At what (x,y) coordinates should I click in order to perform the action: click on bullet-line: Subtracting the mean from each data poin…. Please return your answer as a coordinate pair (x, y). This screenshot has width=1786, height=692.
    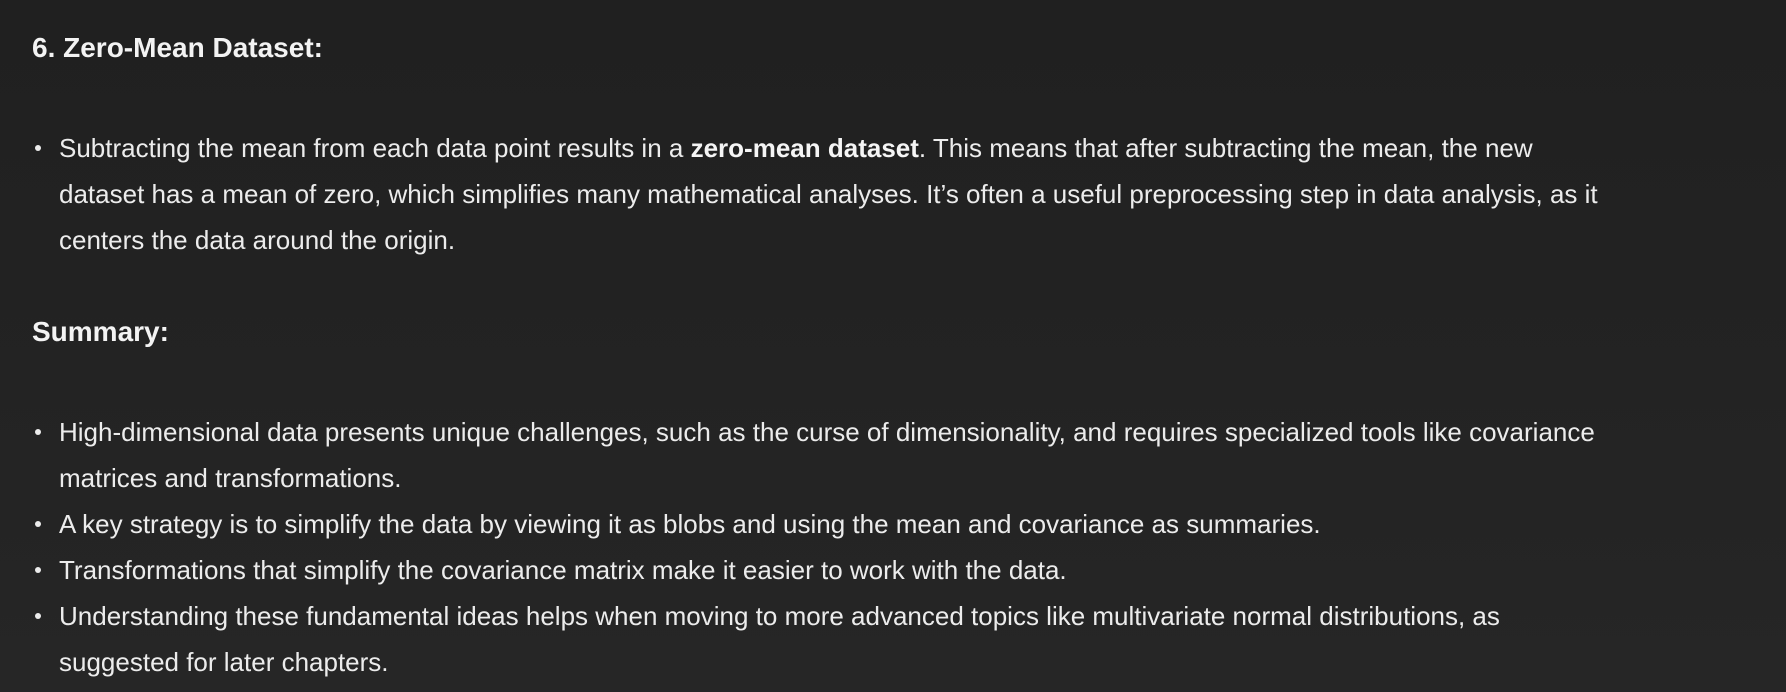
    Looking at the image, I should click on (922, 148).